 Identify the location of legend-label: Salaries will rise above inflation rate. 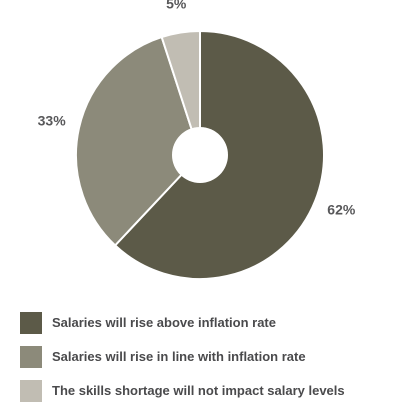
(164, 322).